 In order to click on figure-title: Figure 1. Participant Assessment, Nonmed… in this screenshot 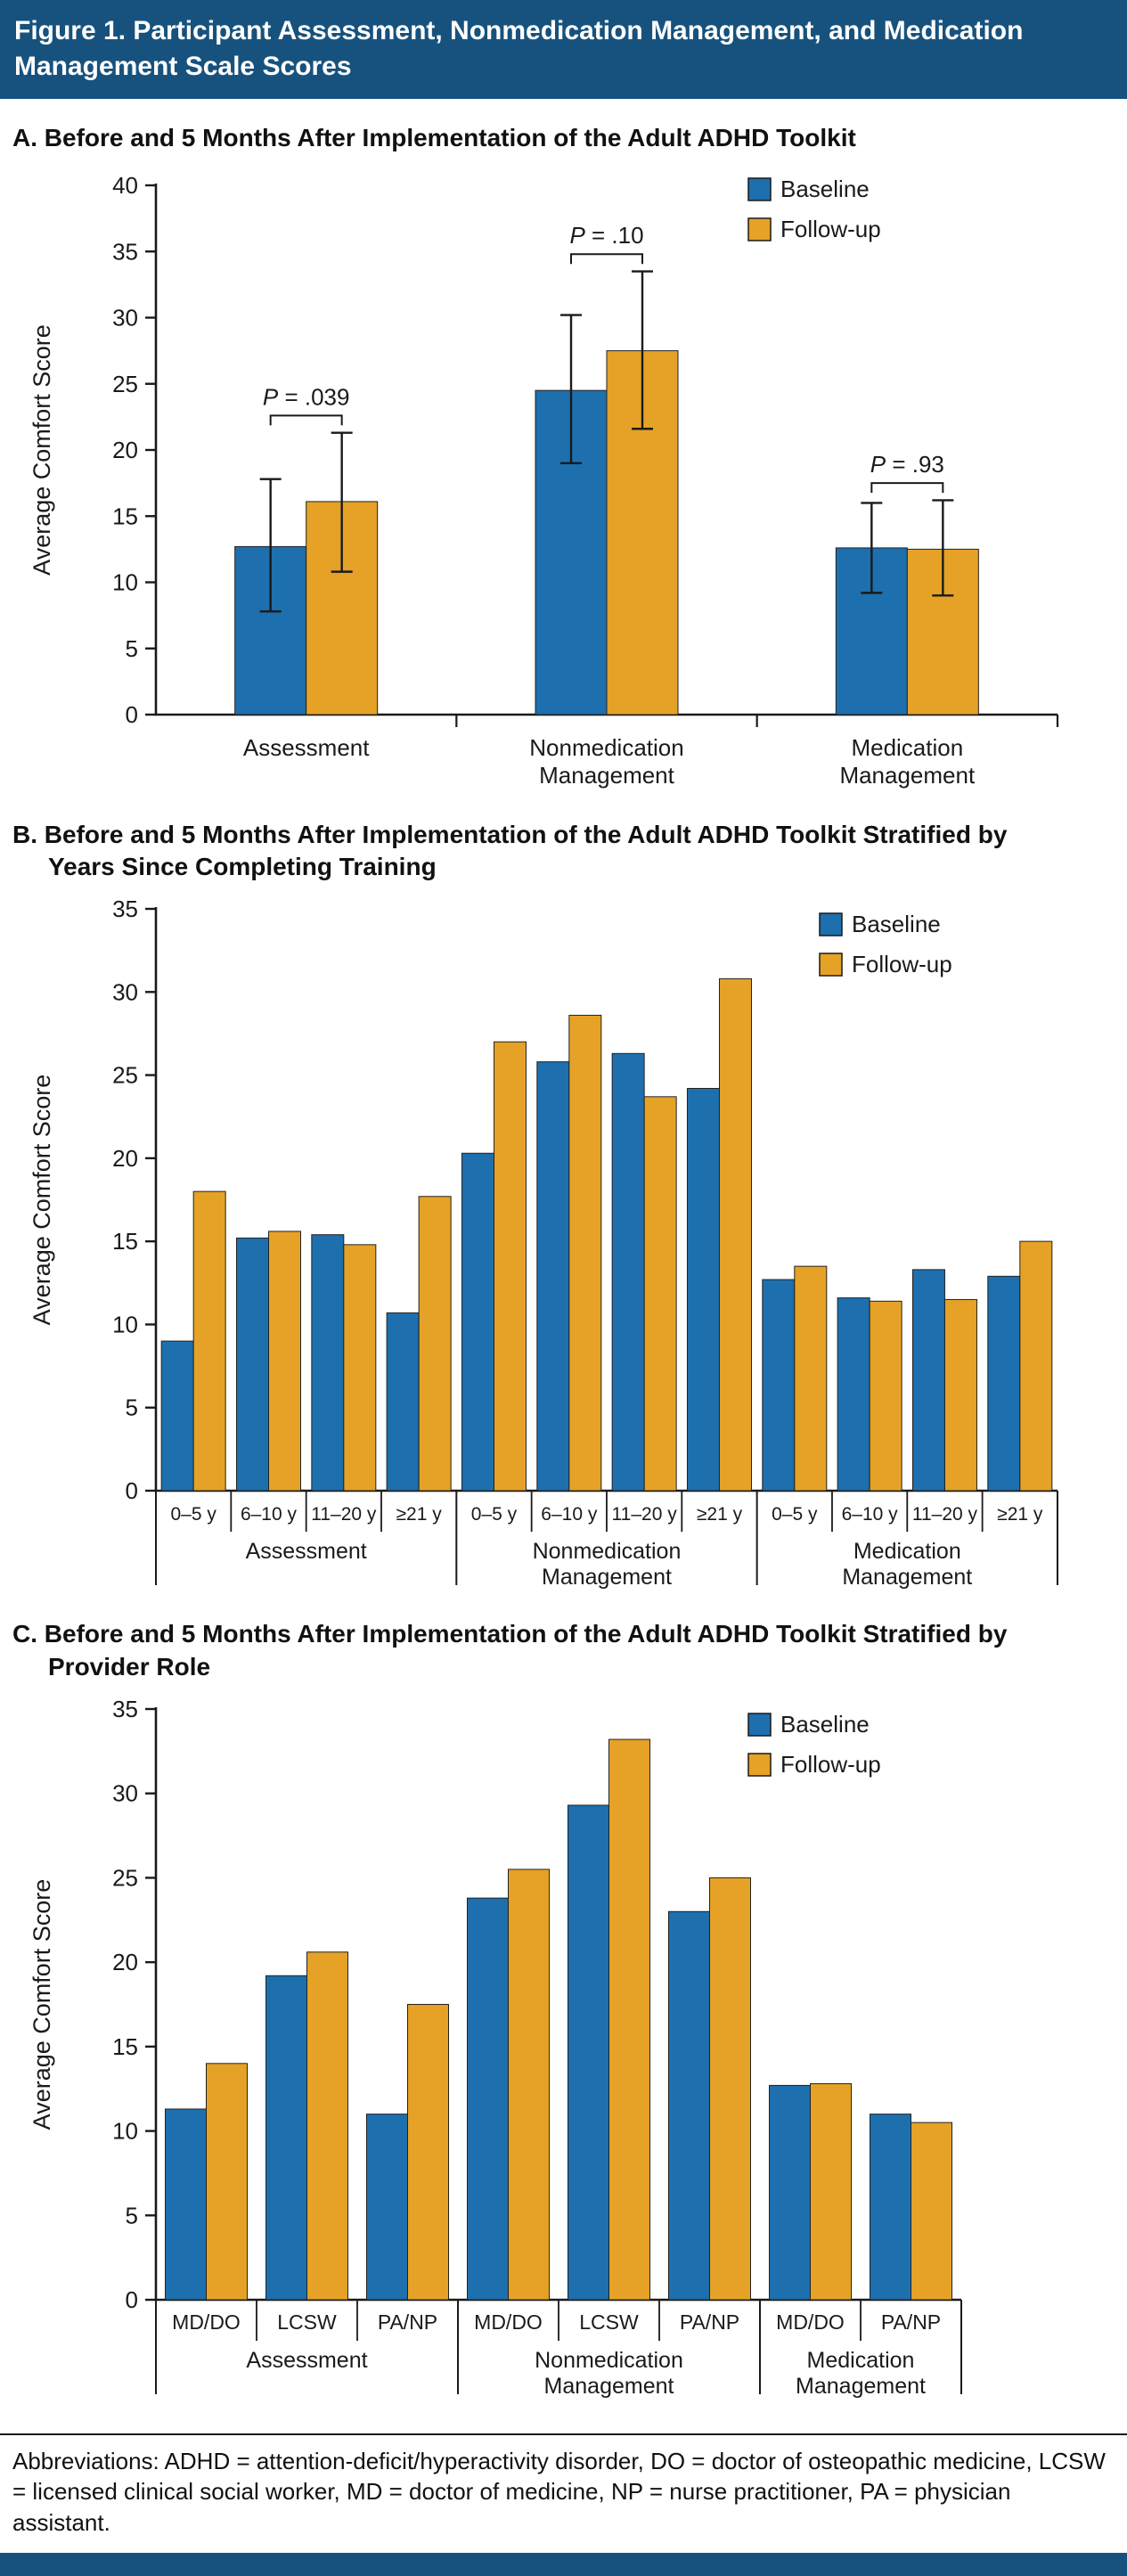, I will do `click(519, 48)`.